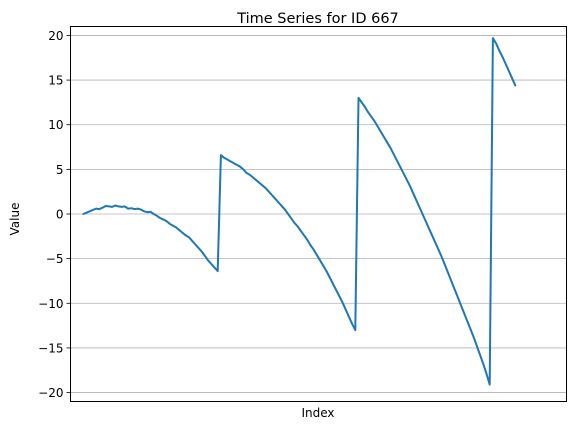 This screenshot has height=431, width=574. I want to click on y-tick-label: −20, so click(50, 393).